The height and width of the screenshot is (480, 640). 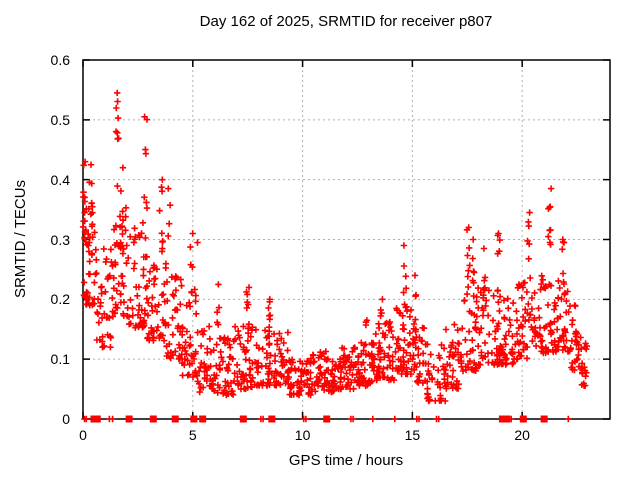 I want to click on y-tick-label: 0.3, so click(x=60, y=239).